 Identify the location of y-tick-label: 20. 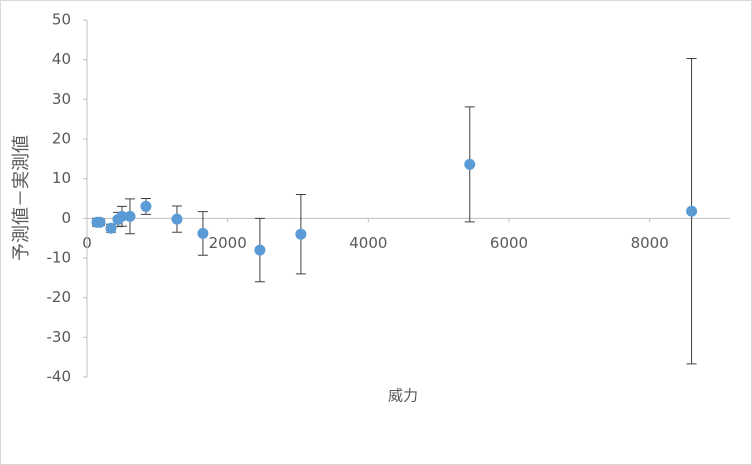
(61, 139).